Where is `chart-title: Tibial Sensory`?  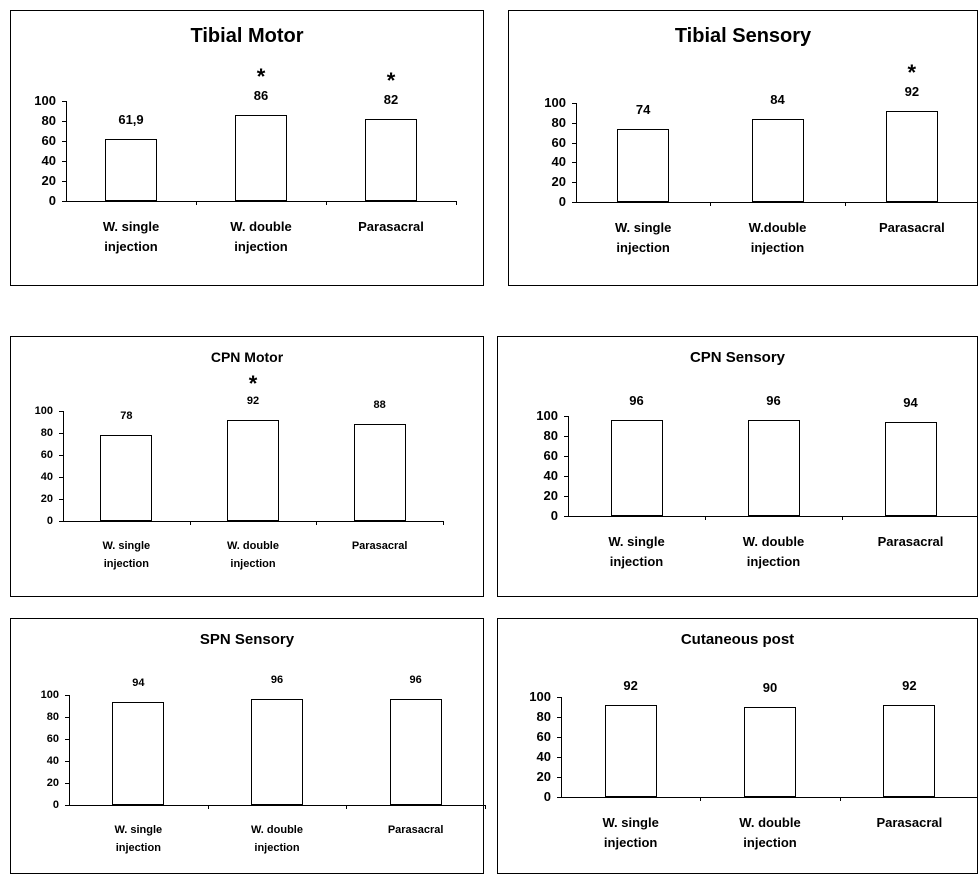 chart-title: Tibial Sensory is located at coordinates (743, 36).